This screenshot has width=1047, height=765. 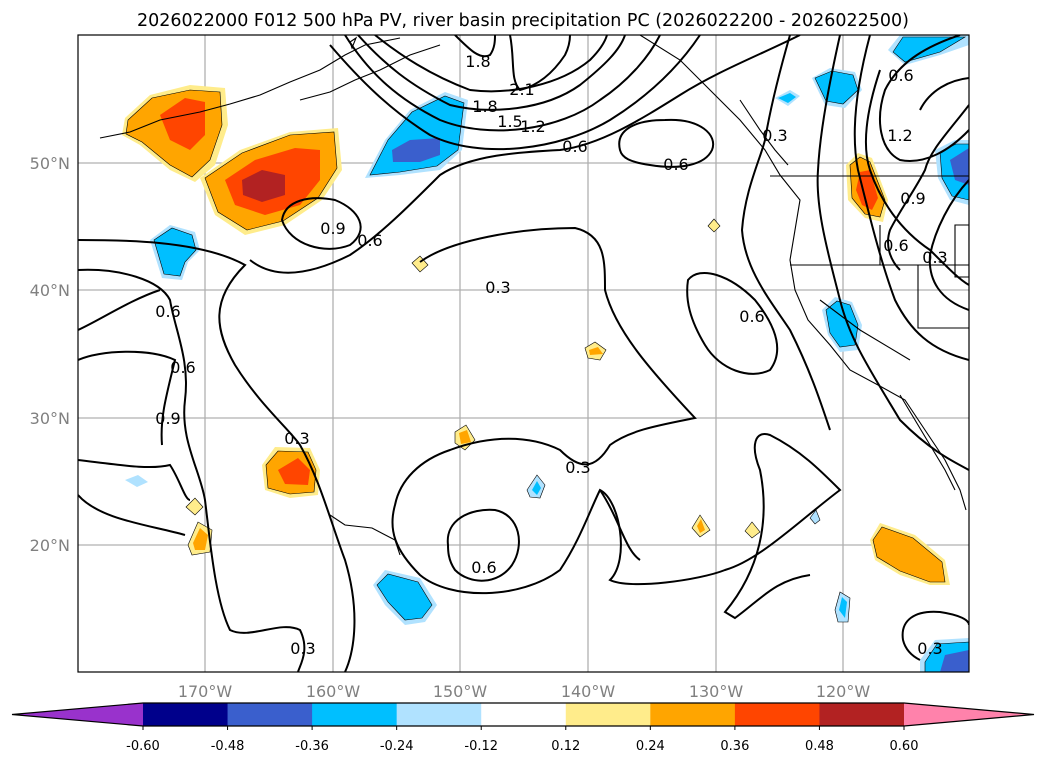 What do you see at coordinates (819, 746) in the screenshot?
I see `colorbar-tick-label: 0.48` at bounding box center [819, 746].